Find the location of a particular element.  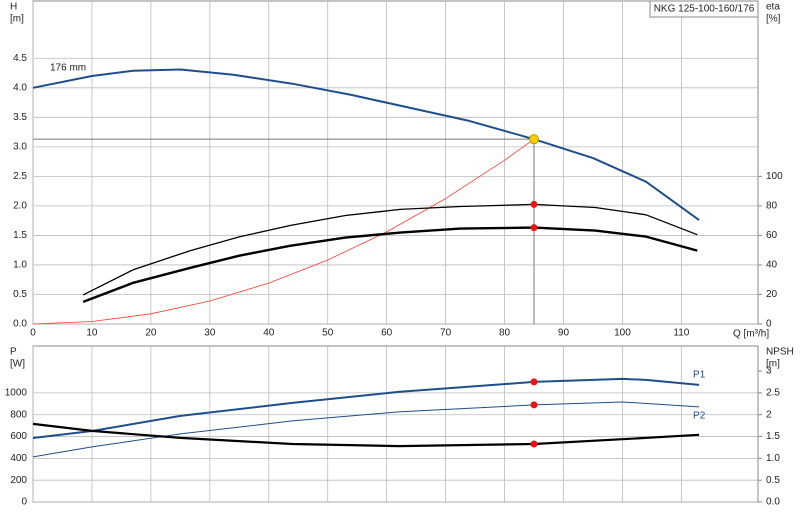

x-tick-label: 90 is located at coordinates (564, 333).